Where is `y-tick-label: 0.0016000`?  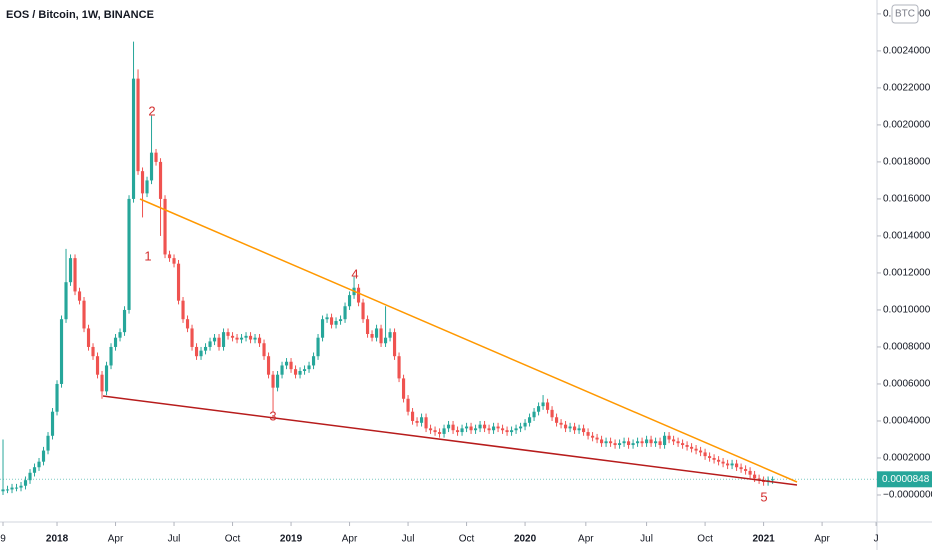
y-tick-label: 0.0016000 is located at coordinates (907, 199).